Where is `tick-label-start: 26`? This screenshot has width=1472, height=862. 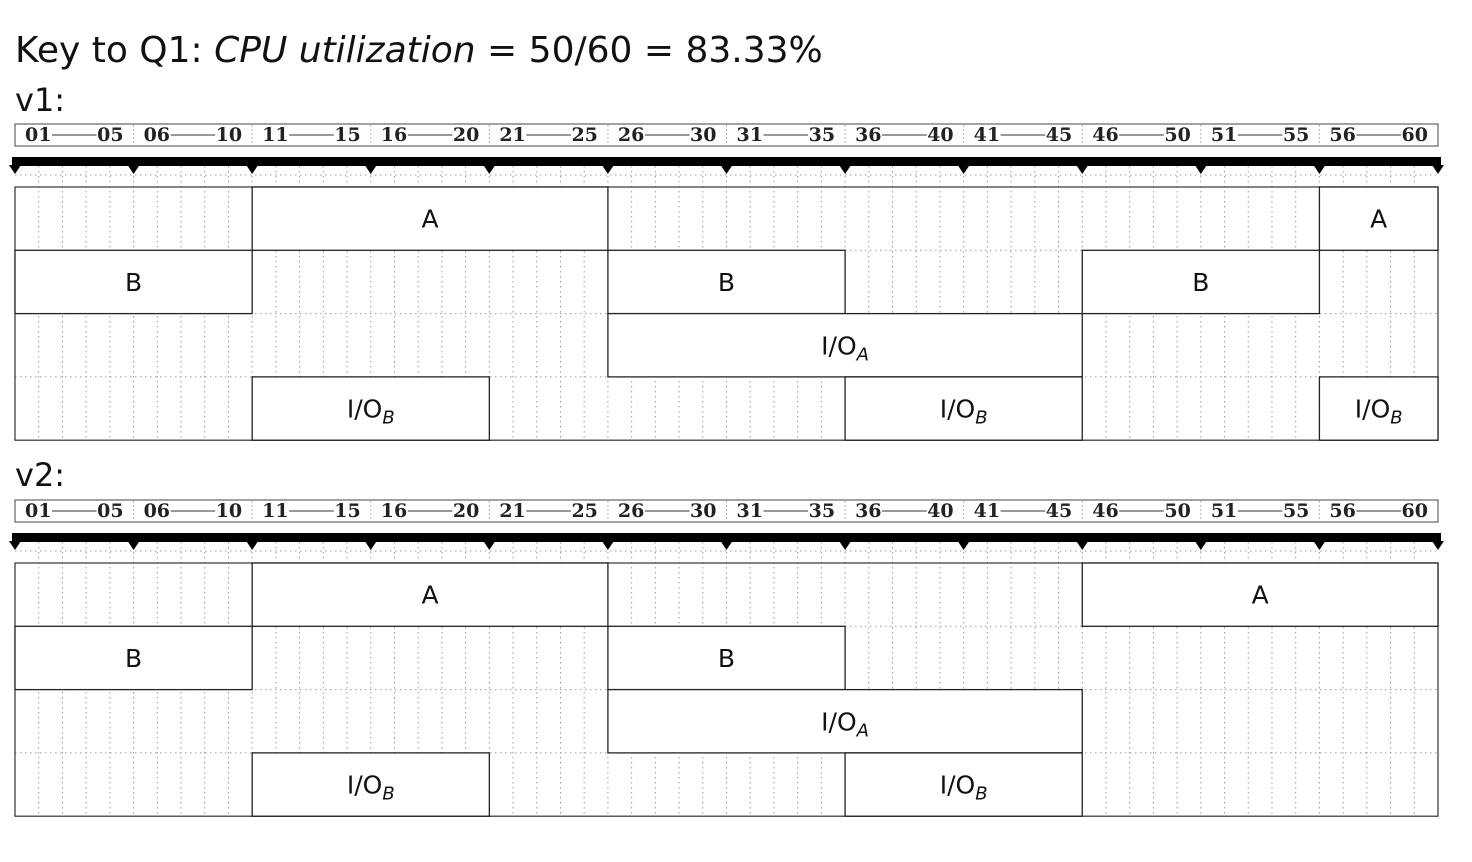 tick-label-start: 26 is located at coordinates (631, 511).